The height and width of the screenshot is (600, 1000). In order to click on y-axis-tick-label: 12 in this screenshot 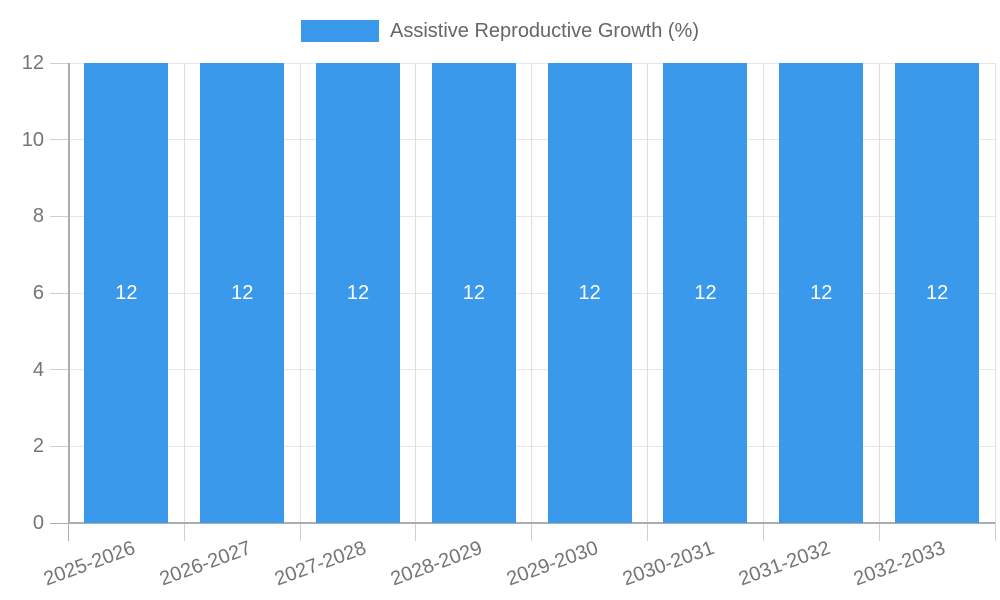, I will do `click(32, 63)`.